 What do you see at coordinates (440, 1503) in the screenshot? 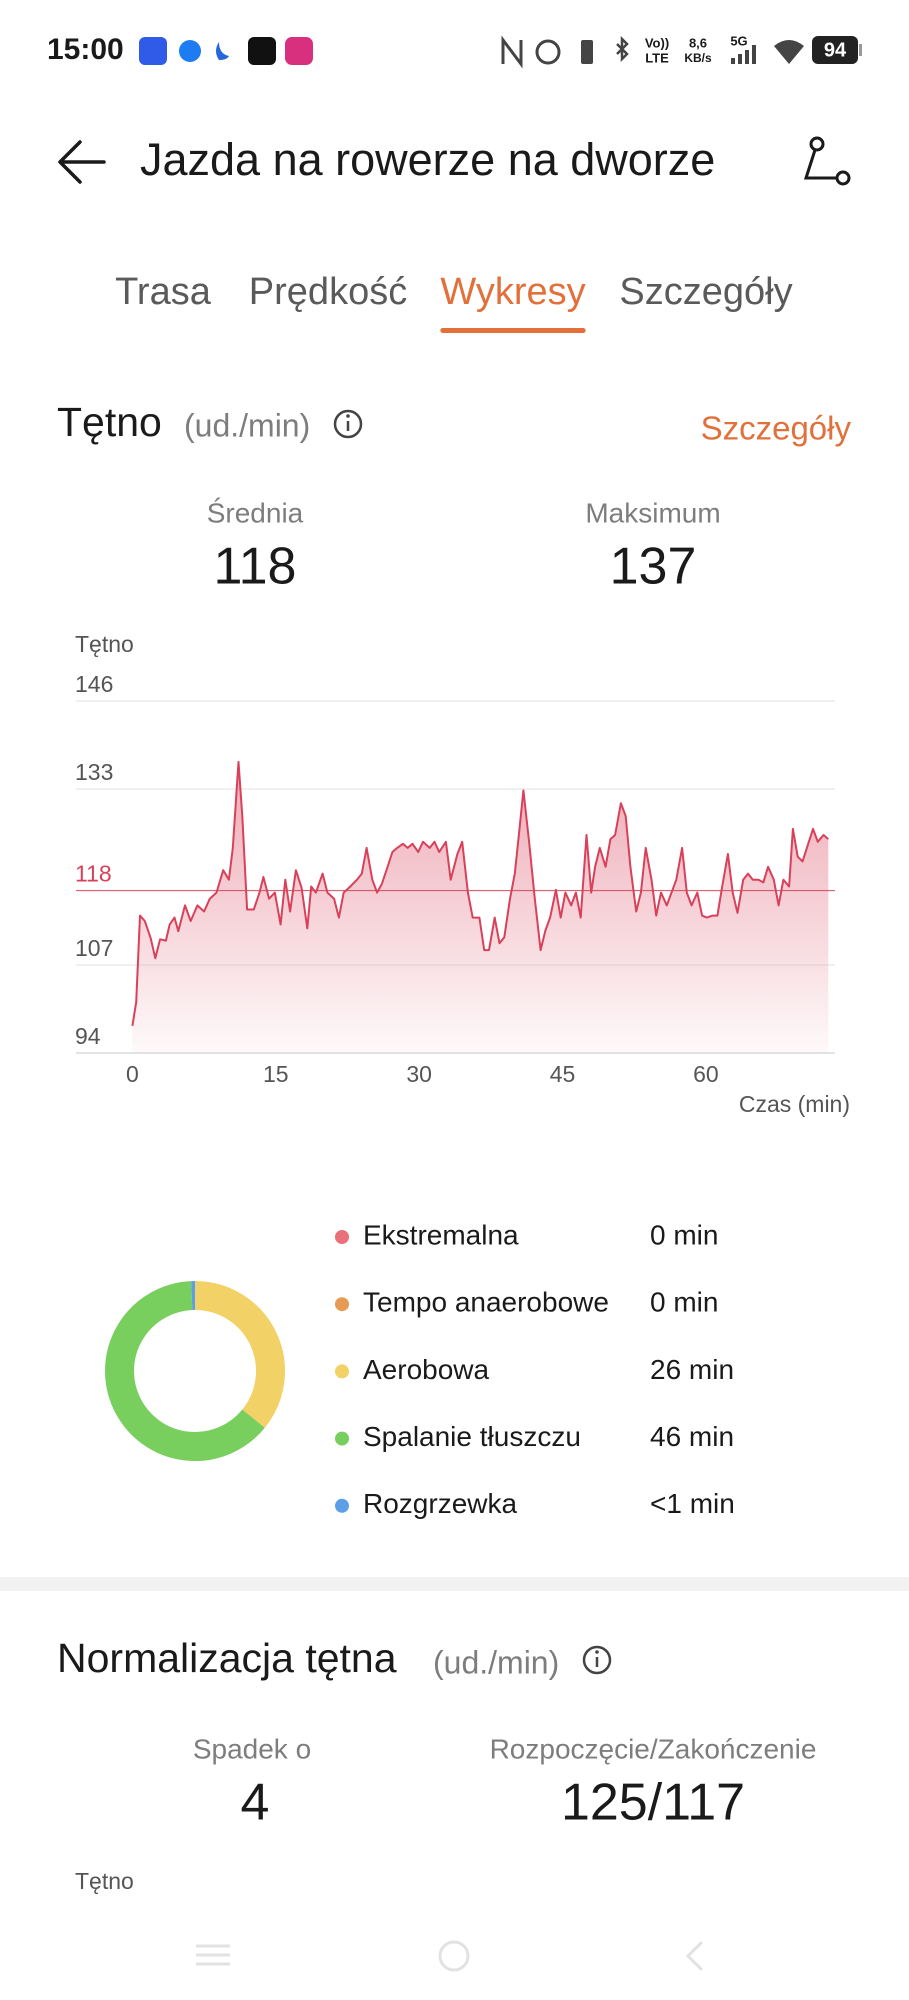
I see `legend-label: Rozgrzewka` at bounding box center [440, 1503].